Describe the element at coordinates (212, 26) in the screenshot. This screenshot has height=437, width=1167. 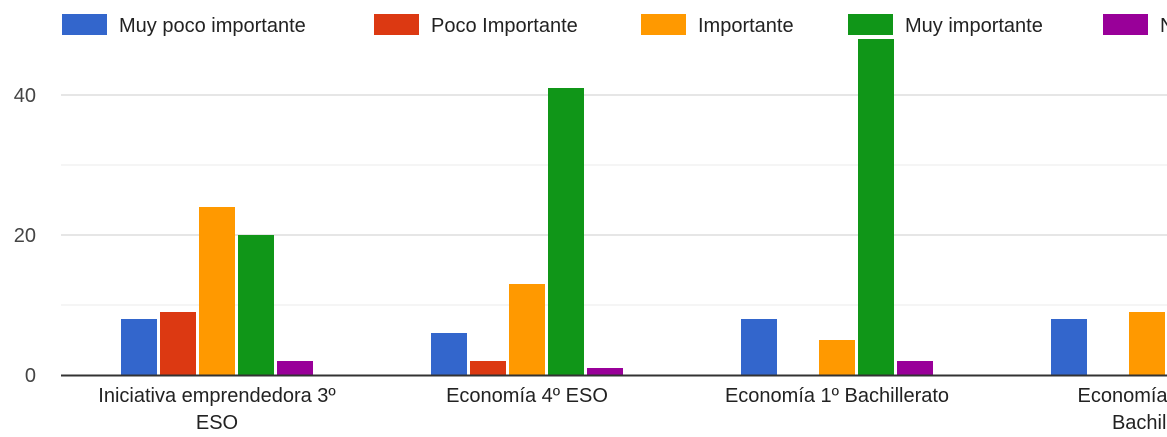
I see `legend-label: Muy poco importante` at that location.